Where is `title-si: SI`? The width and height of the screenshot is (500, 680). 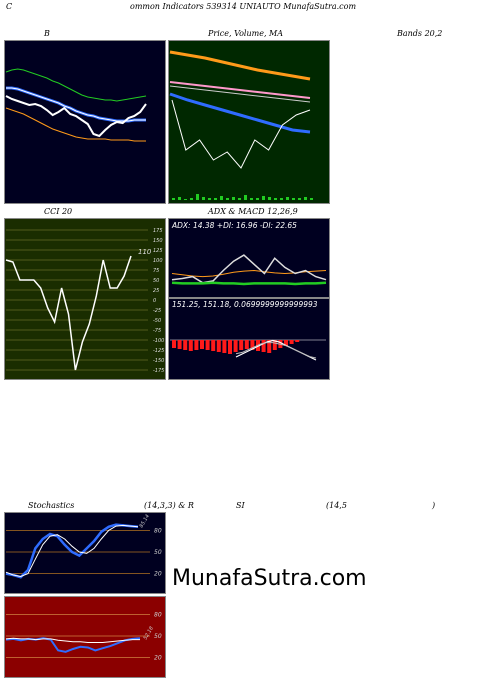
title-si: SI is located at coordinates (240, 505).